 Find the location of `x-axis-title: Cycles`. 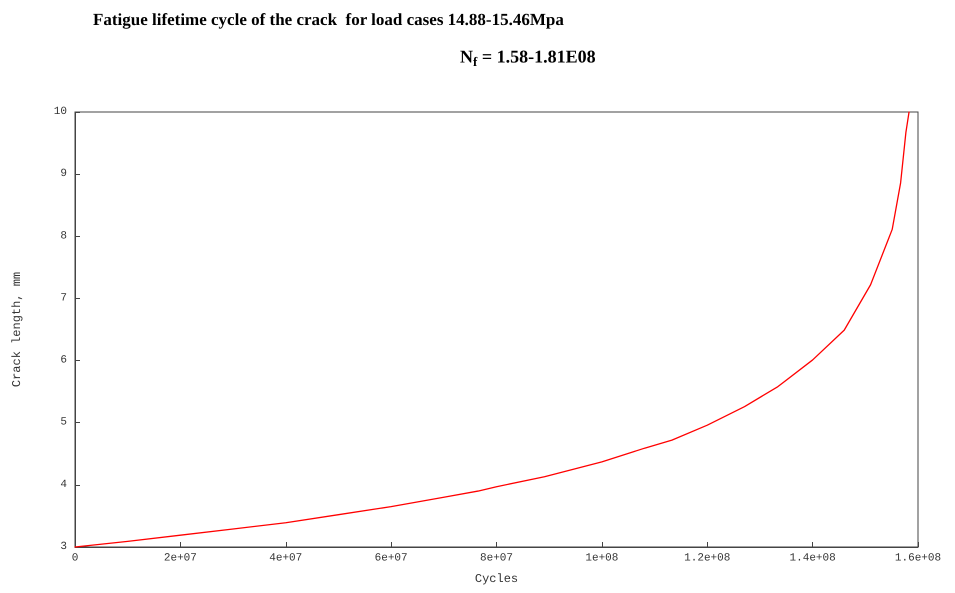

x-axis-title: Cycles is located at coordinates (496, 579).